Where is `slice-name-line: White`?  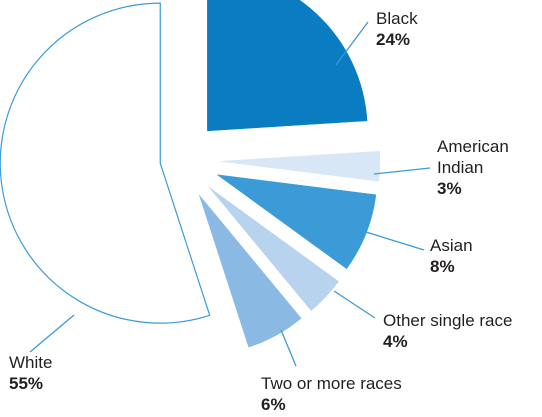
slice-name-line: White is located at coordinates (30, 362).